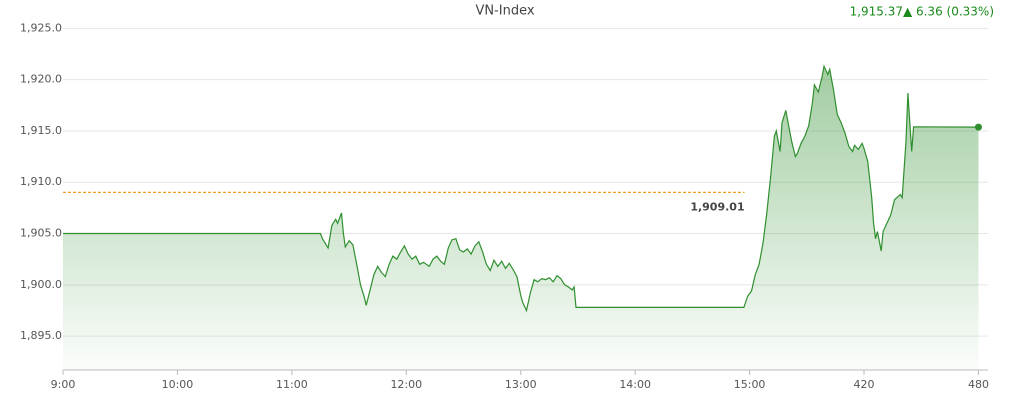  What do you see at coordinates (41, 233) in the screenshot?
I see `y-tick-label: 1,905.0` at bounding box center [41, 233].